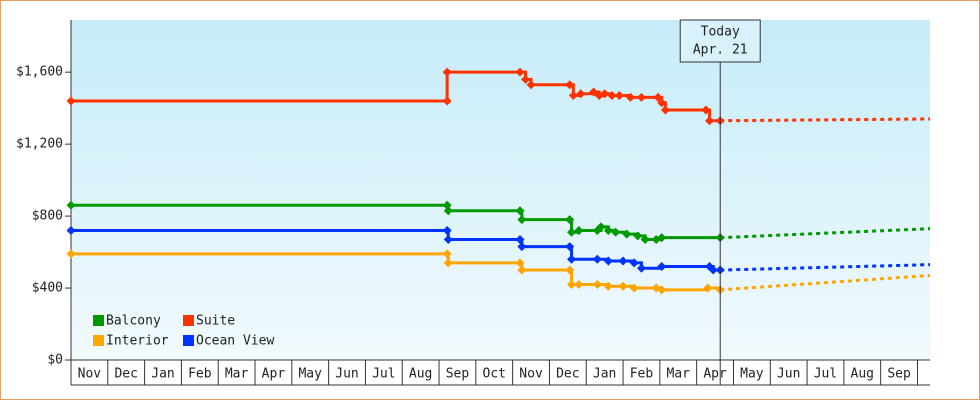  Describe the element at coordinates (396, 272) in the screenshot. I see `price-line` at that location.